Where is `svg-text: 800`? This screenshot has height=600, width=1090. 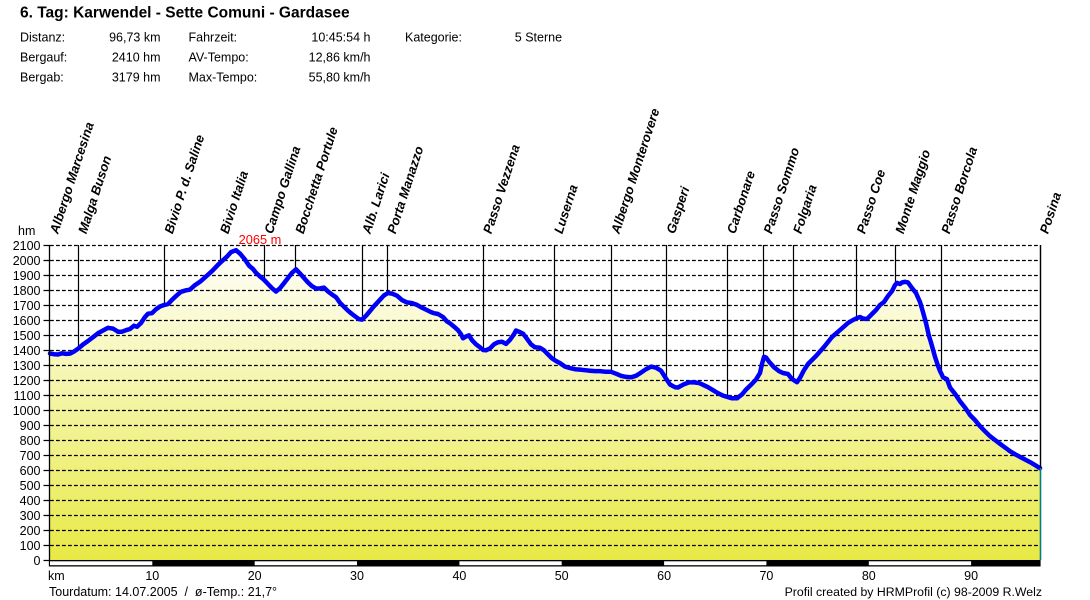 svg-text: 800 is located at coordinates (30, 441).